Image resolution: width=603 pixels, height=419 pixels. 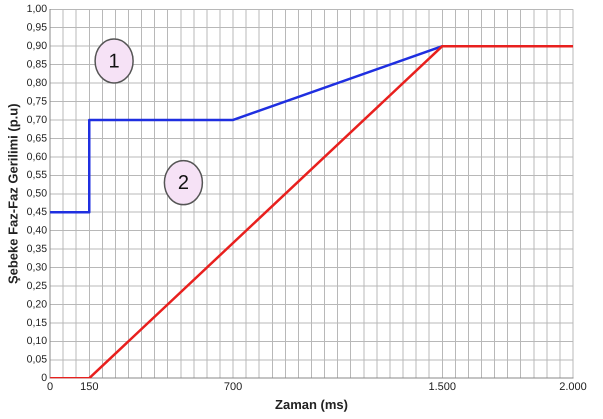 What do you see at coordinates (37, 304) in the screenshot?
I see `y-tick-label: 0,20` at bounding box center [37, 304].